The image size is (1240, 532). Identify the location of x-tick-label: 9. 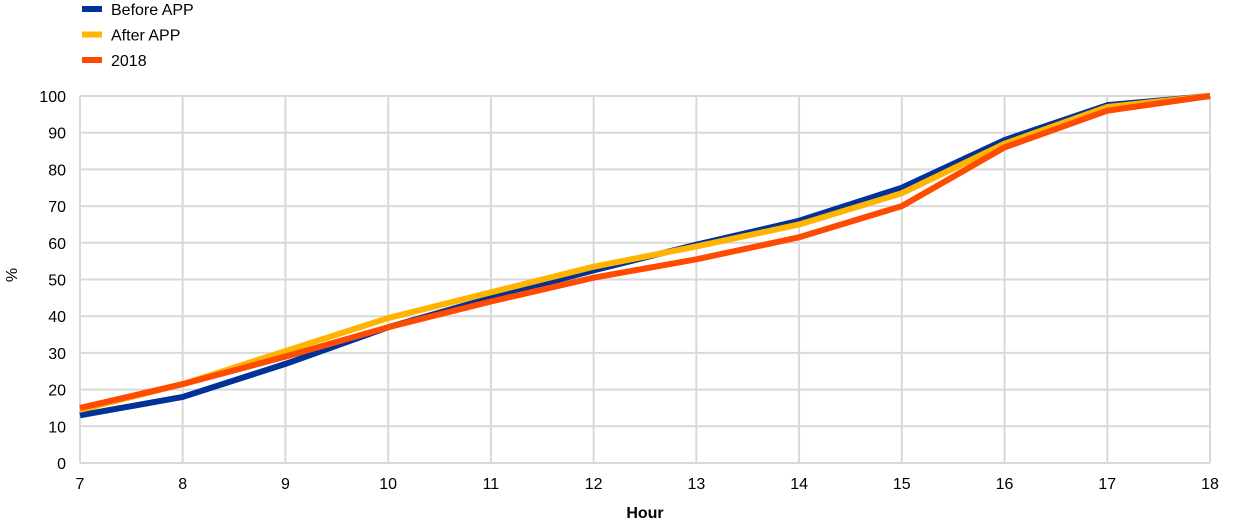
(285, 484).